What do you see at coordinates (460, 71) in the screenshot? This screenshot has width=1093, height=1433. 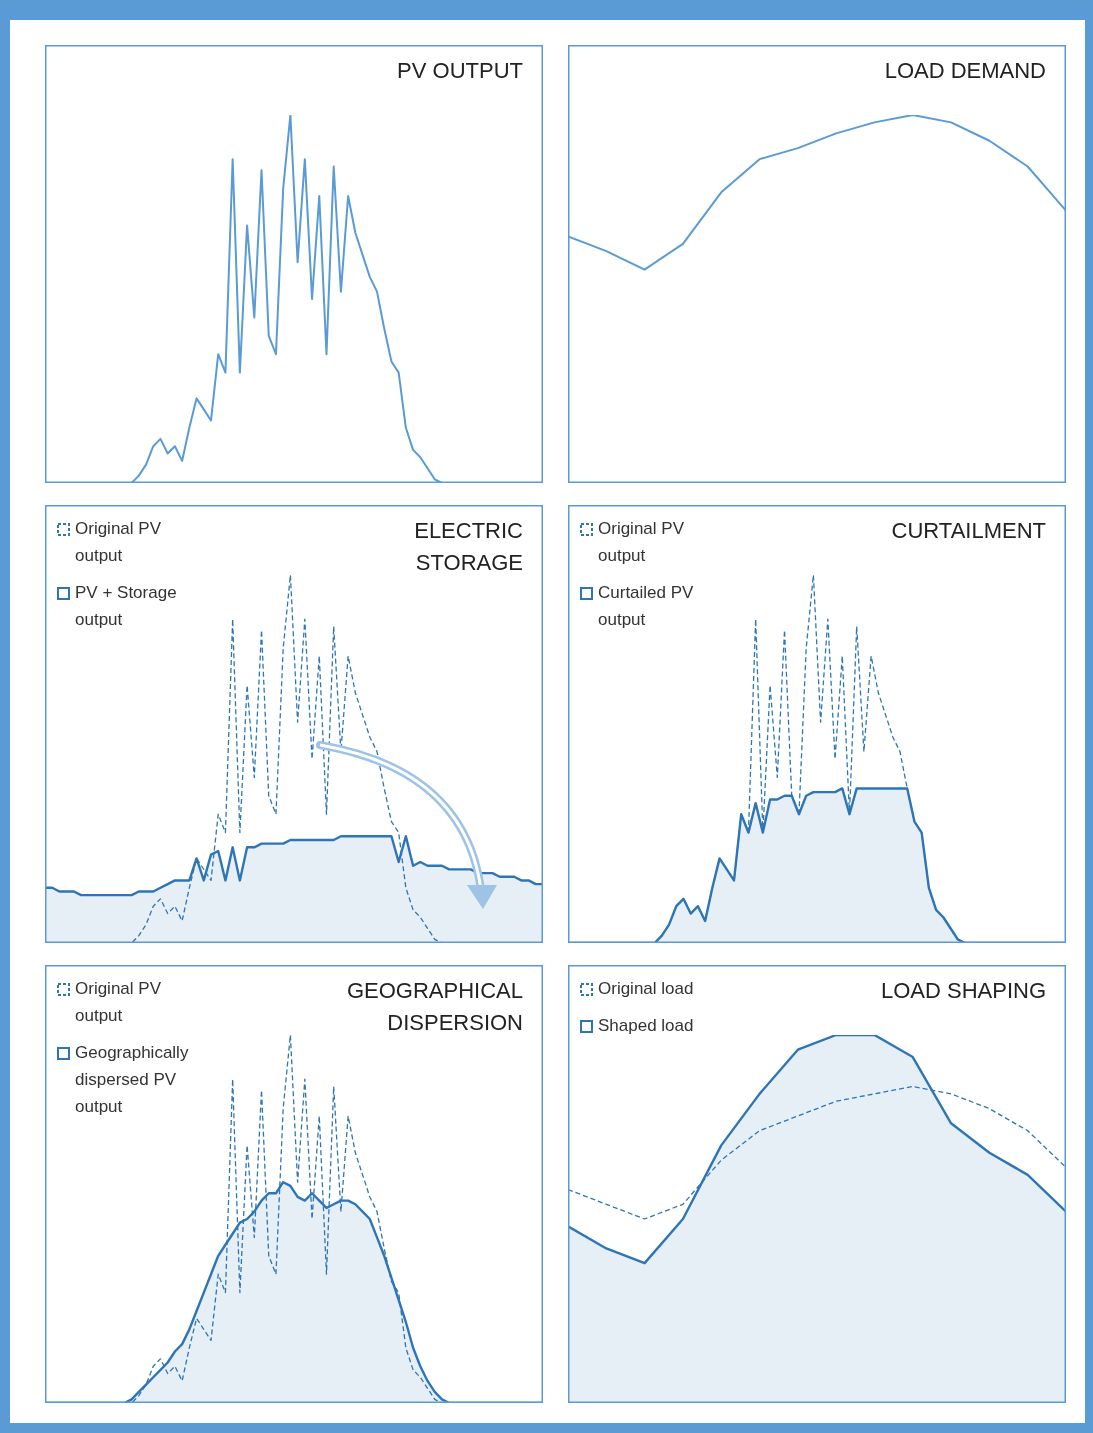 I see `chart-title: PV OUTPUT` at bounding box center [460, 71].